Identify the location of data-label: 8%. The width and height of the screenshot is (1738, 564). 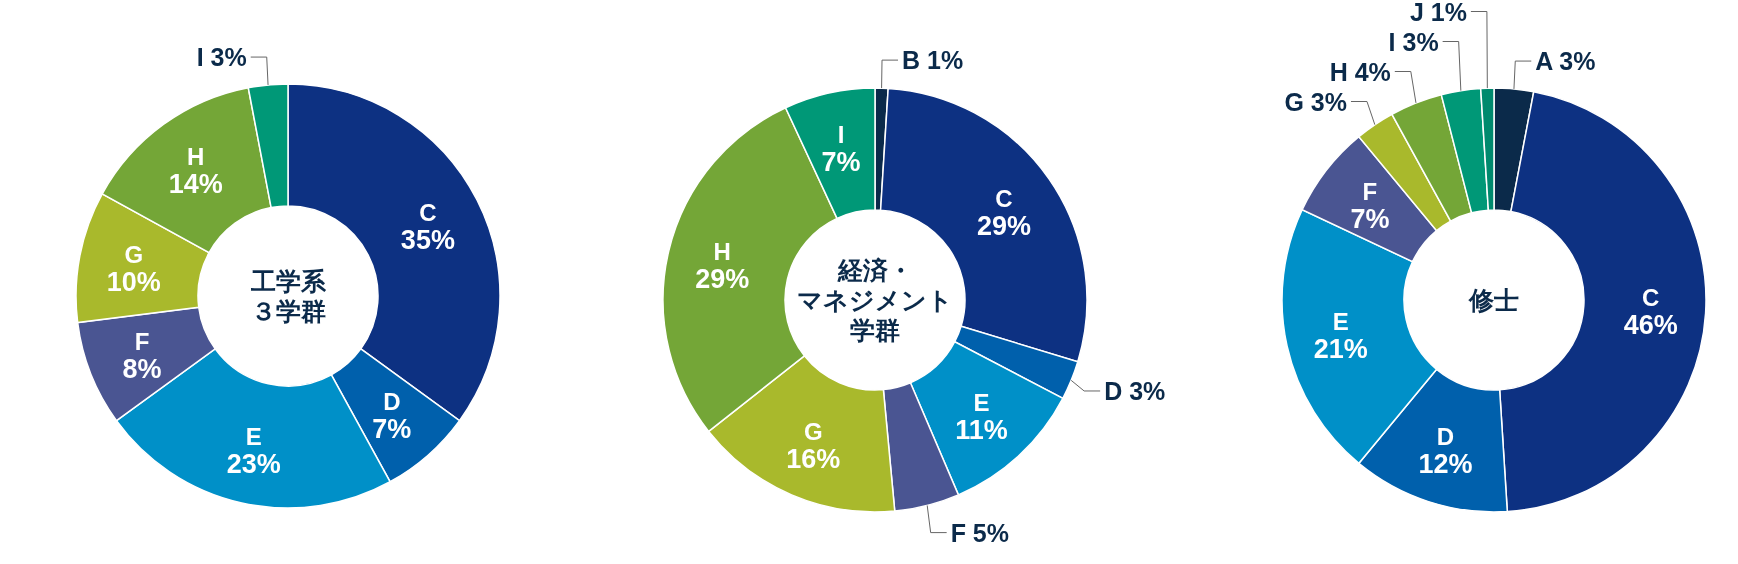
(142, 368).